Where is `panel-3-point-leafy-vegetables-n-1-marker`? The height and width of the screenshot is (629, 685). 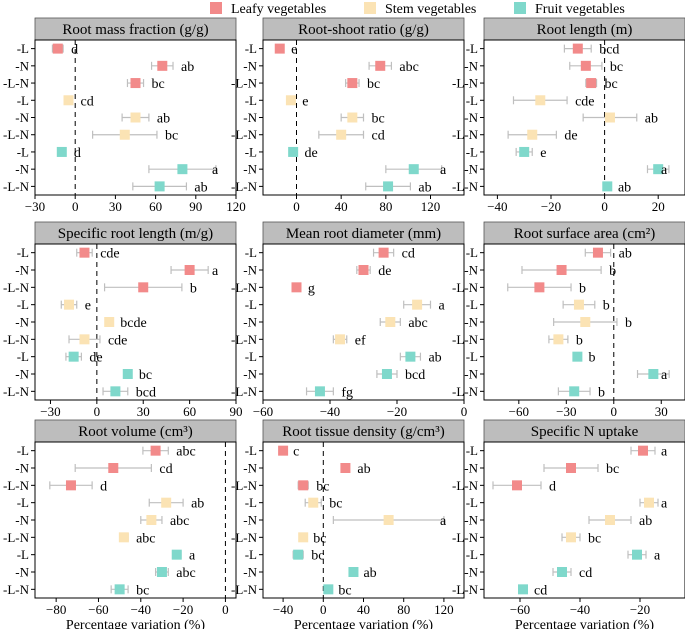
panel-3-point-leafy-vegetables-n-1-marker is located at coordinates (585, 65).